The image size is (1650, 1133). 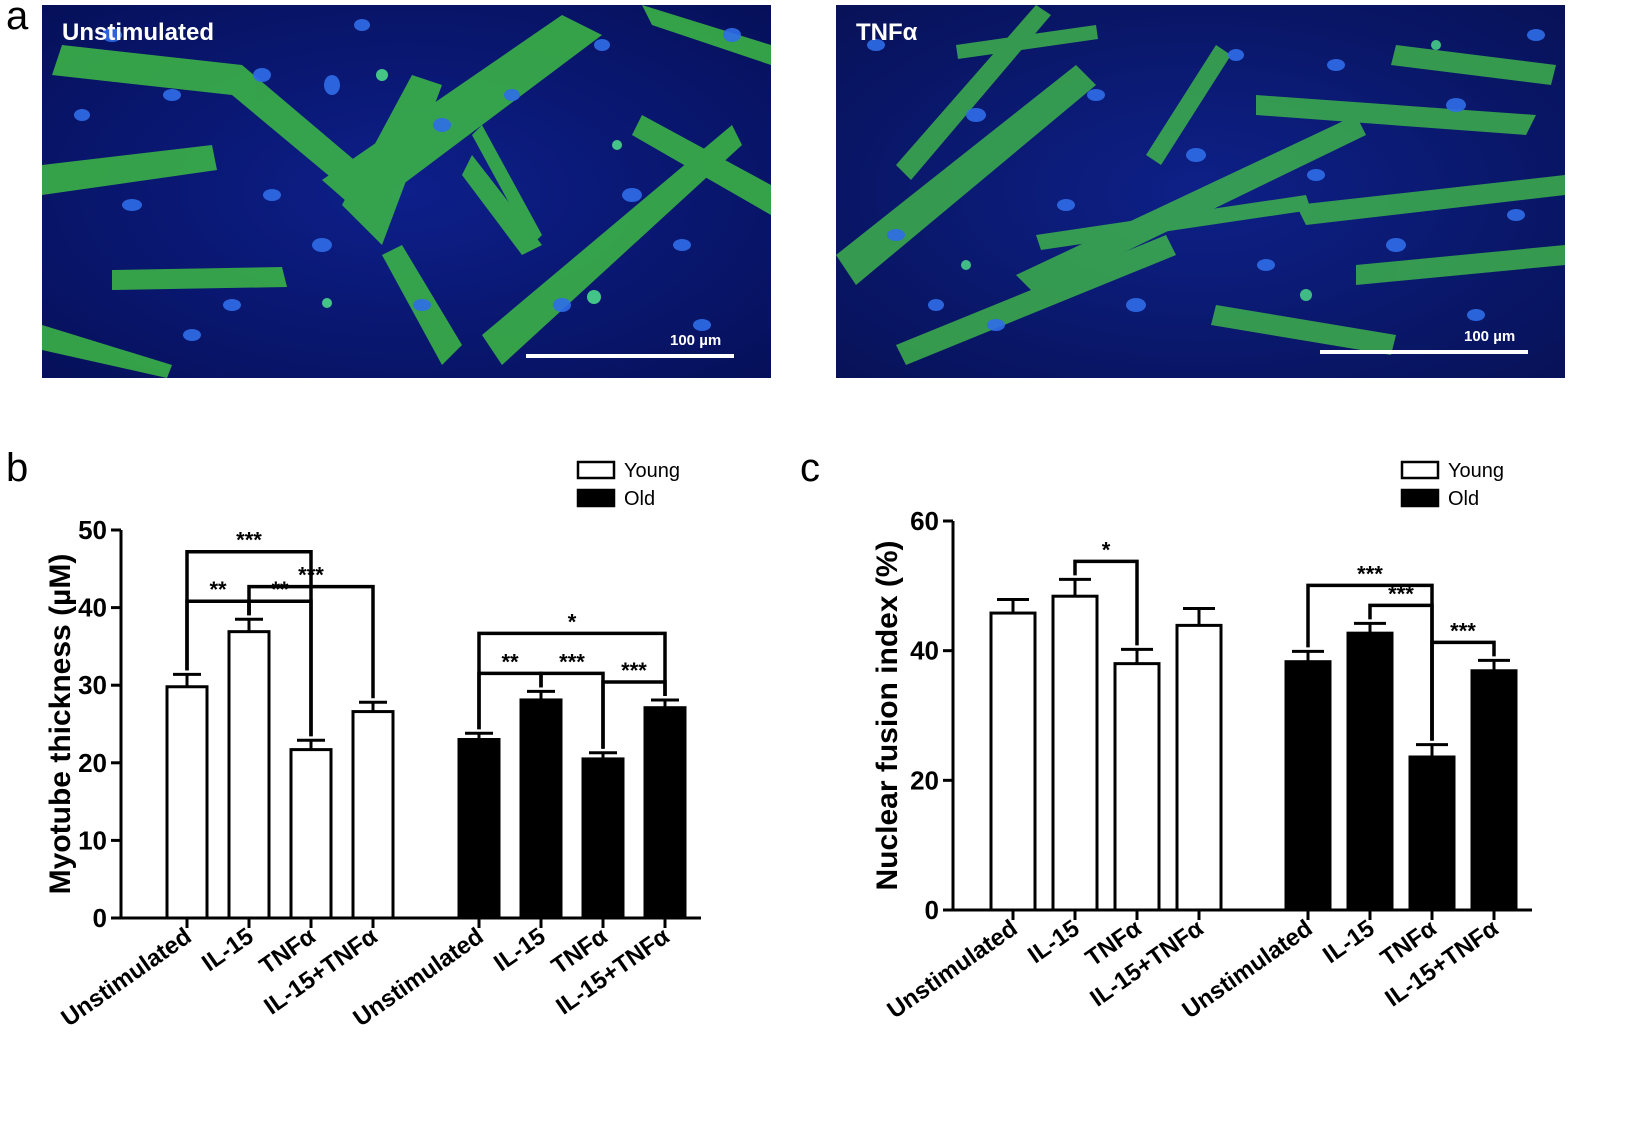 What do you see at coordinates (887, 32) in the screenshot?
I see `micrograph-label-tnfa: TNFα` at bounding box center [887, 32].